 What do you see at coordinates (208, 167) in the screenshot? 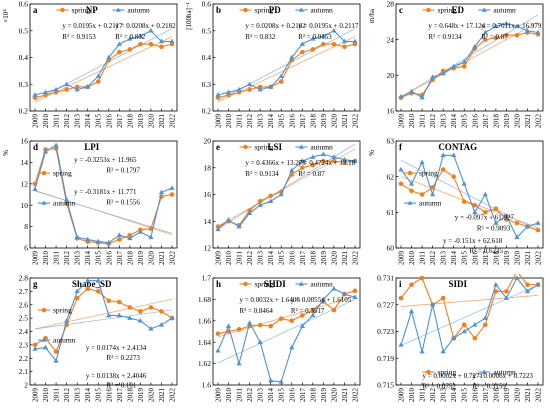
I see `y-tick-label: 18` at bounding box center [208, 167].